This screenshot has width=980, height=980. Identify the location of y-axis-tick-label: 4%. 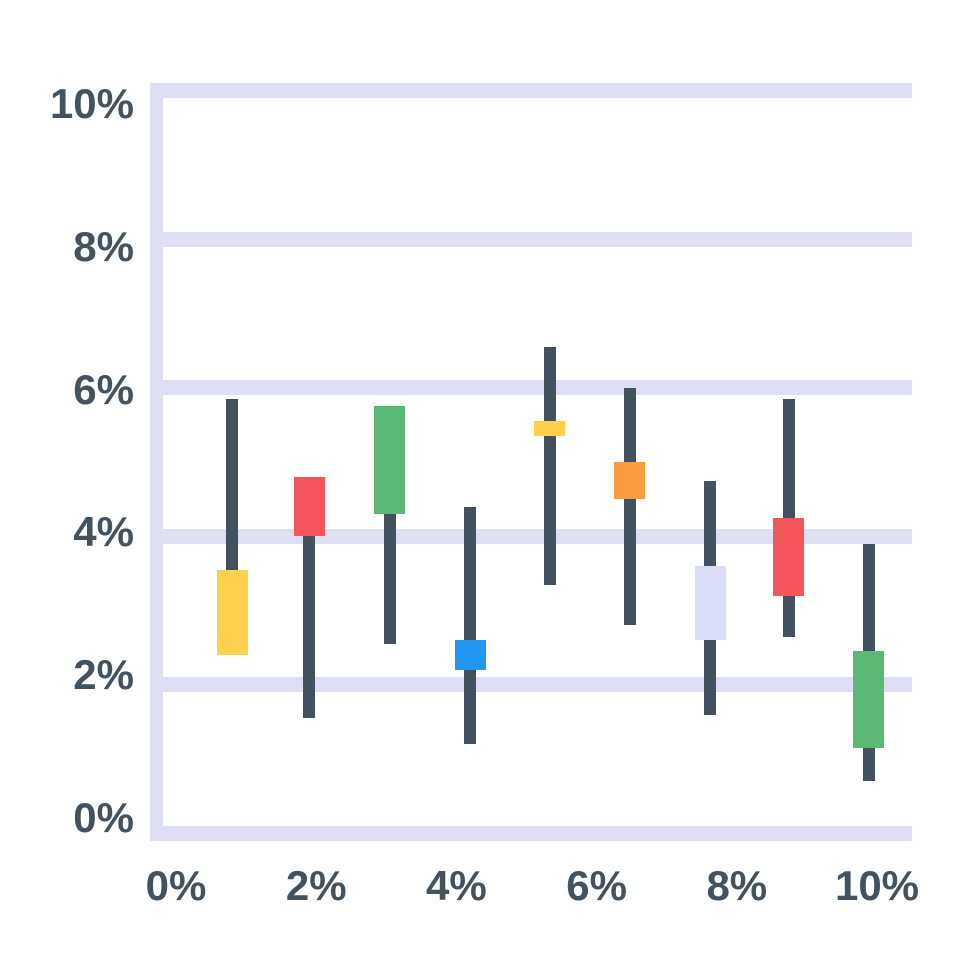
(103, 532).